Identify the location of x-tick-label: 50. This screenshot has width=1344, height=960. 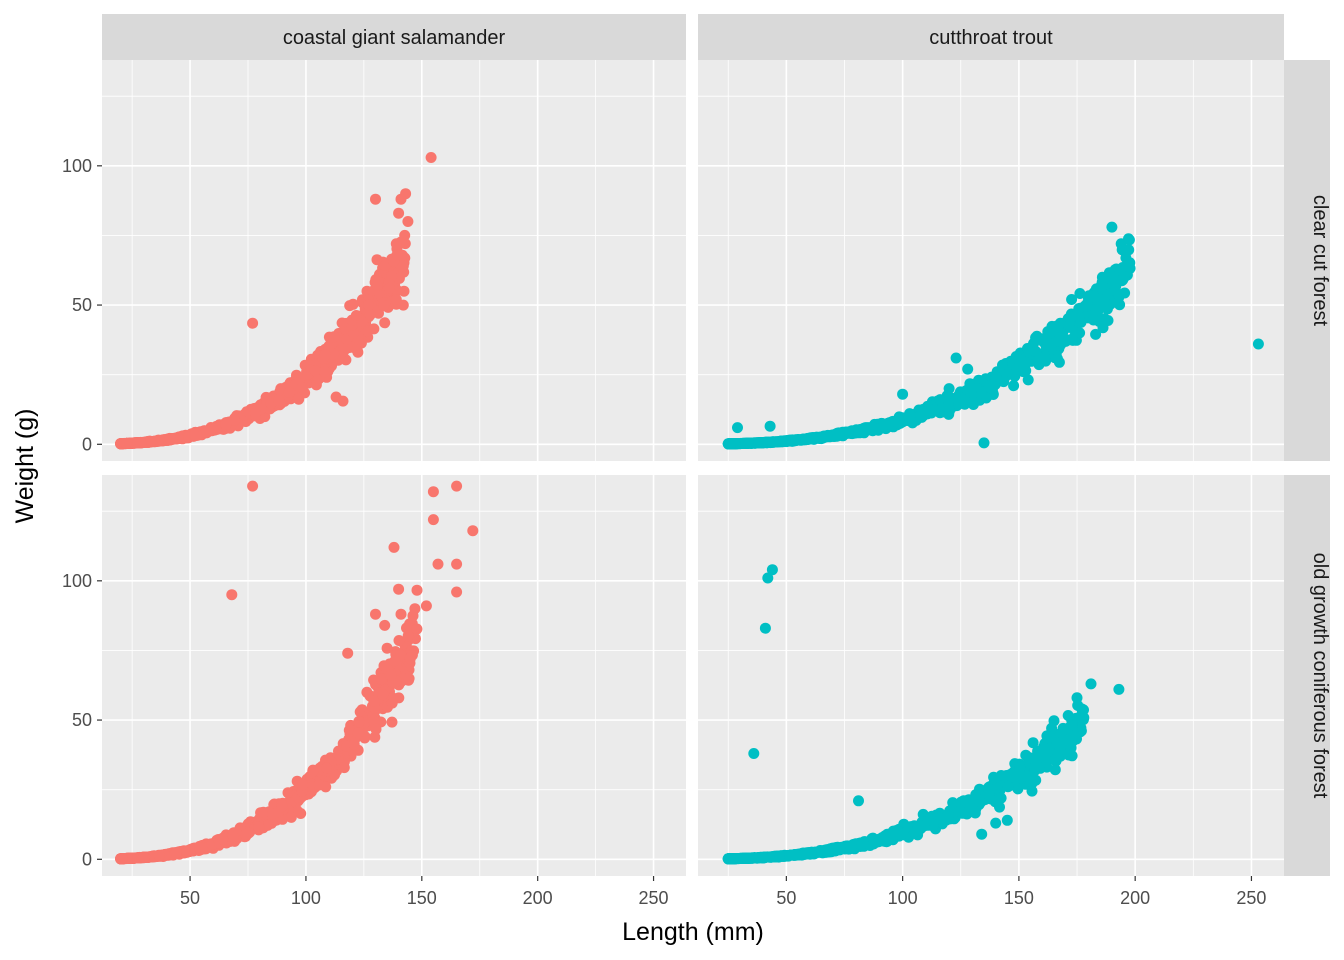
(190, 898).